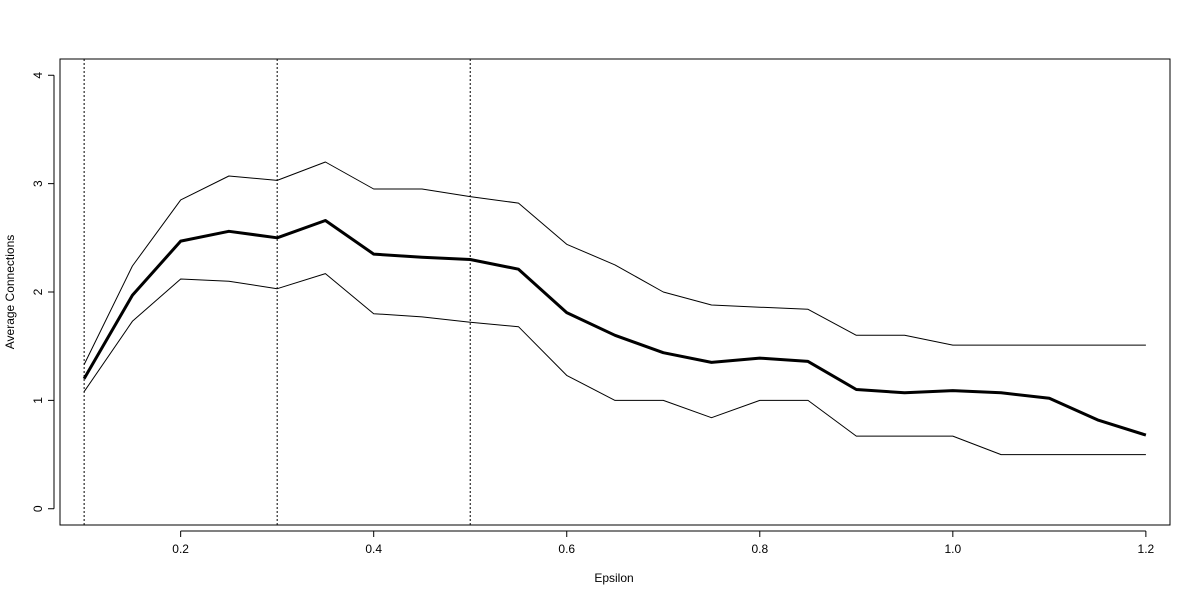 Image resolution: width=1200 pixels, height=600 pixels. I want to click on x-tick-label: 1.2, so click(1146, 549).